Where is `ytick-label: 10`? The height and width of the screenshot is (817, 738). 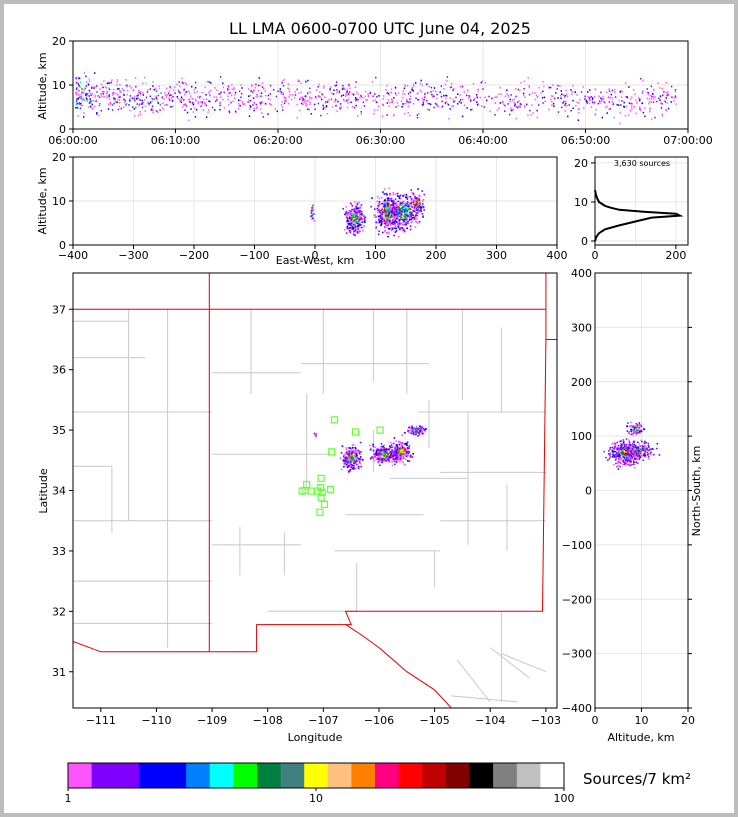 ytick-label: 10 is located at coordinates (59, 201).